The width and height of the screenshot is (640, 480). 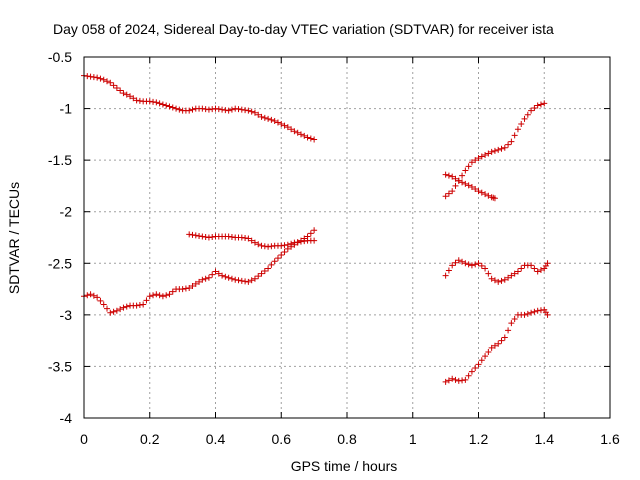 I want to click on y-tick-label: -1.5, so click(x=60, y=160).